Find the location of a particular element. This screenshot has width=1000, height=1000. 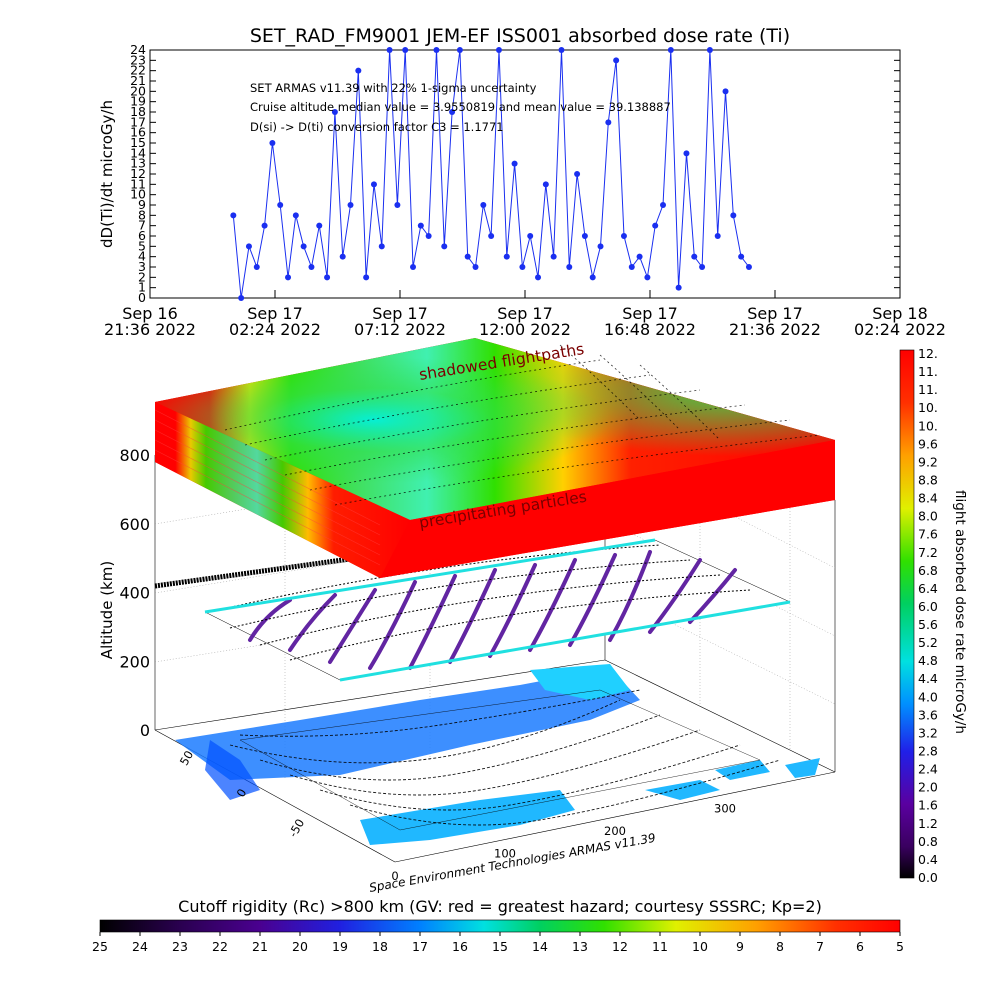

colorbar-tick-label: 7.2 is located at coordinates (928, 552).